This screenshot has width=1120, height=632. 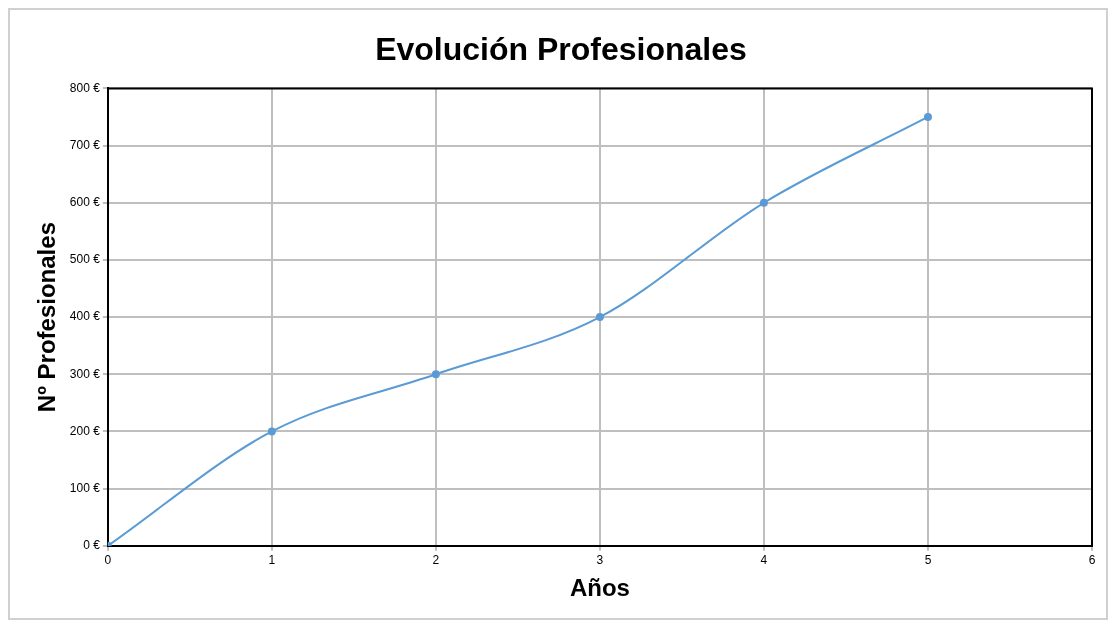 I want to click on y-tick-label: 0 €, so click(x=92, y=545).